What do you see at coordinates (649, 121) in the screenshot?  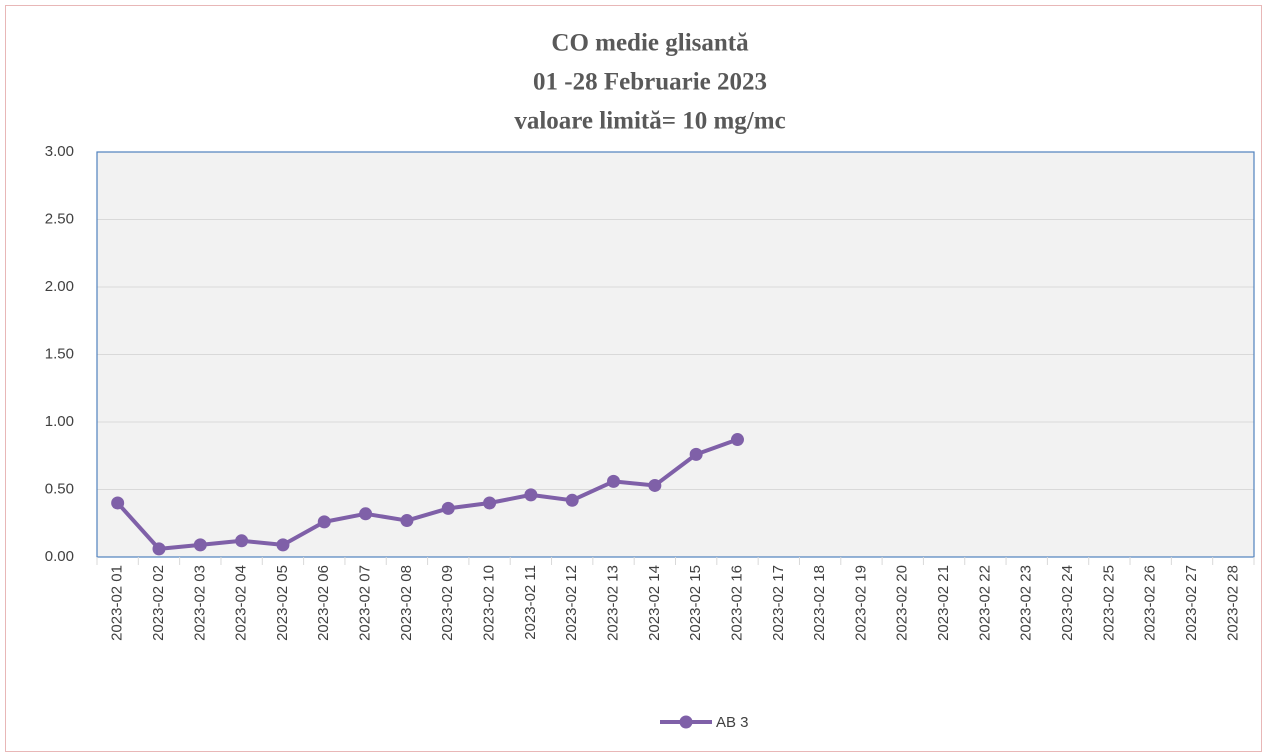 I see `chart-title: valoare limită= 10 mg/mc` at bounding box center [649, 121].